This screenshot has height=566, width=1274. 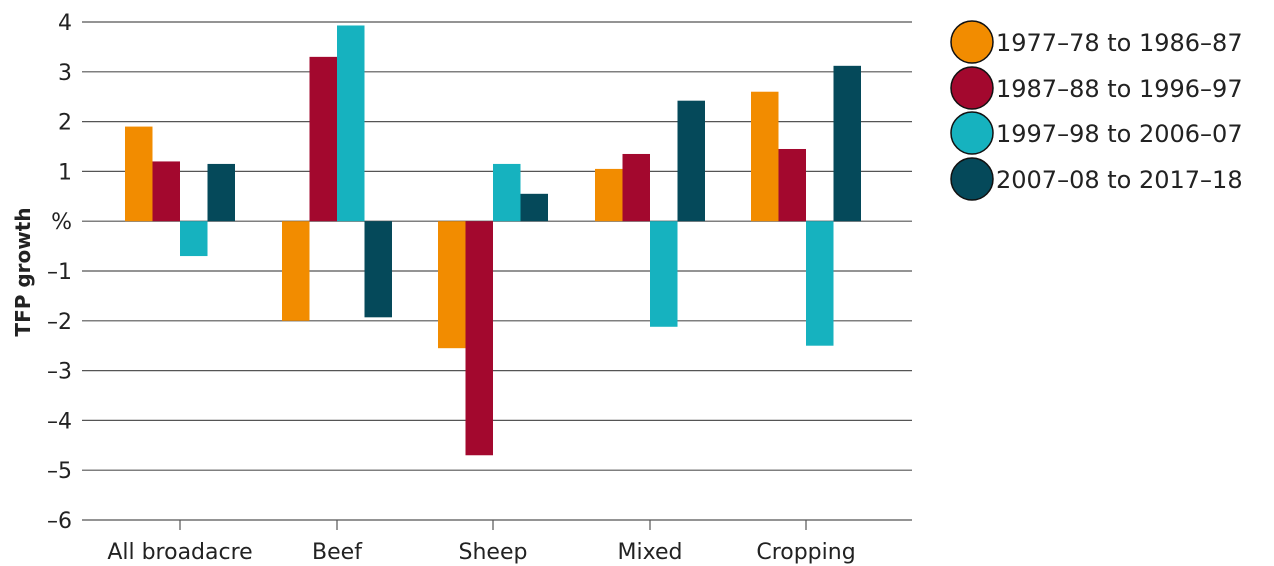 I want to click on y-tick-label: 2, so click(x=65, y=123).